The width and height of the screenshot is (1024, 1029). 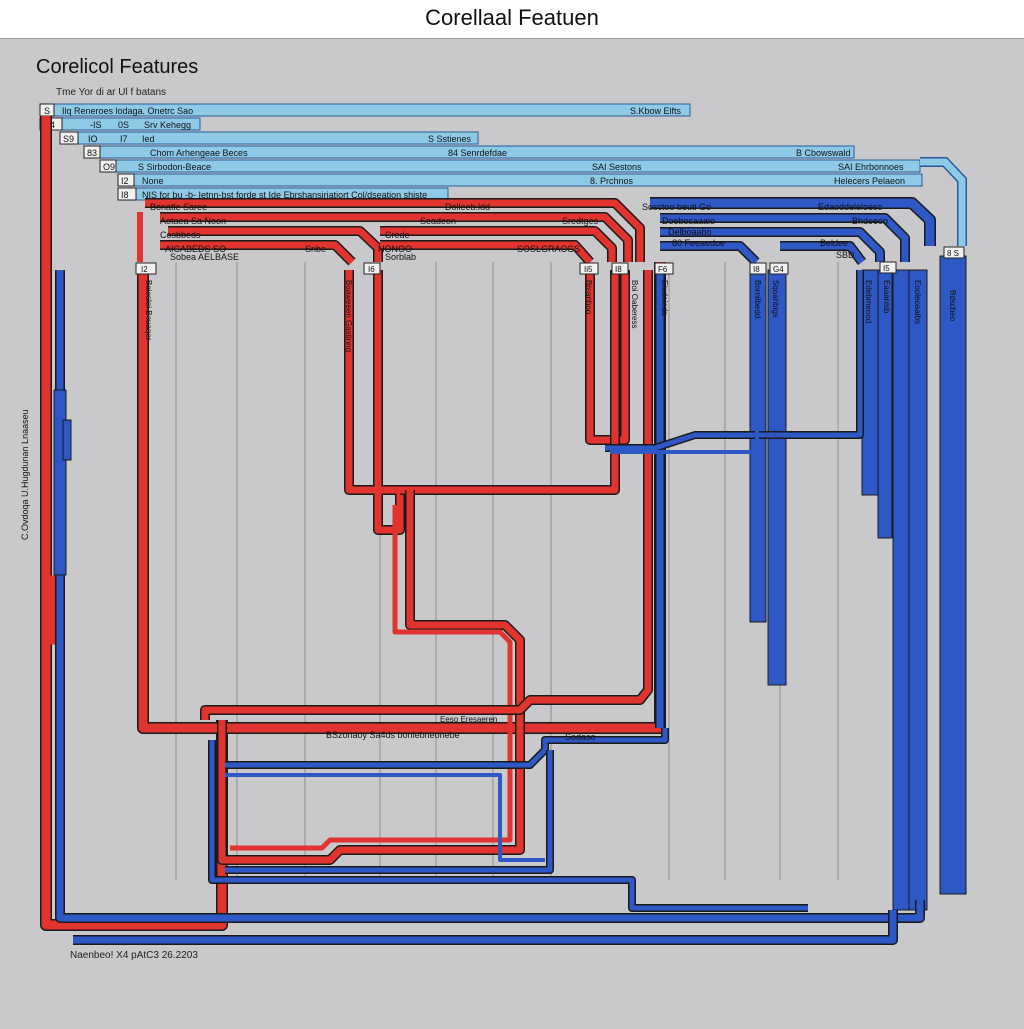 I want to click on red-label: AICABEDS SO, so click(x=195, y=249).